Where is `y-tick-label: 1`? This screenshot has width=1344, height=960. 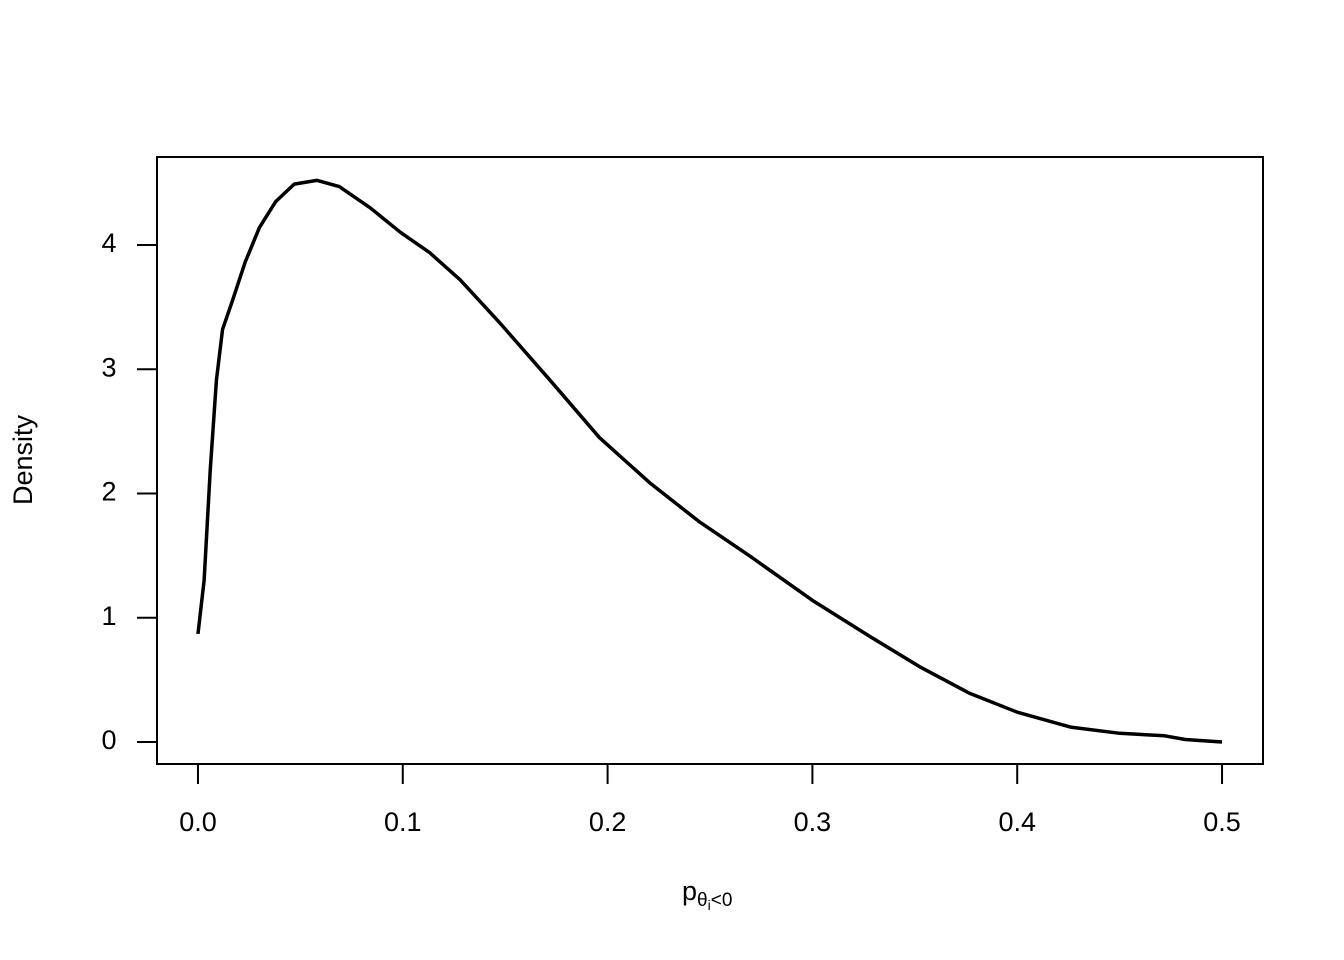 y-tick-label: 1 is located at coordinates (108, 616).